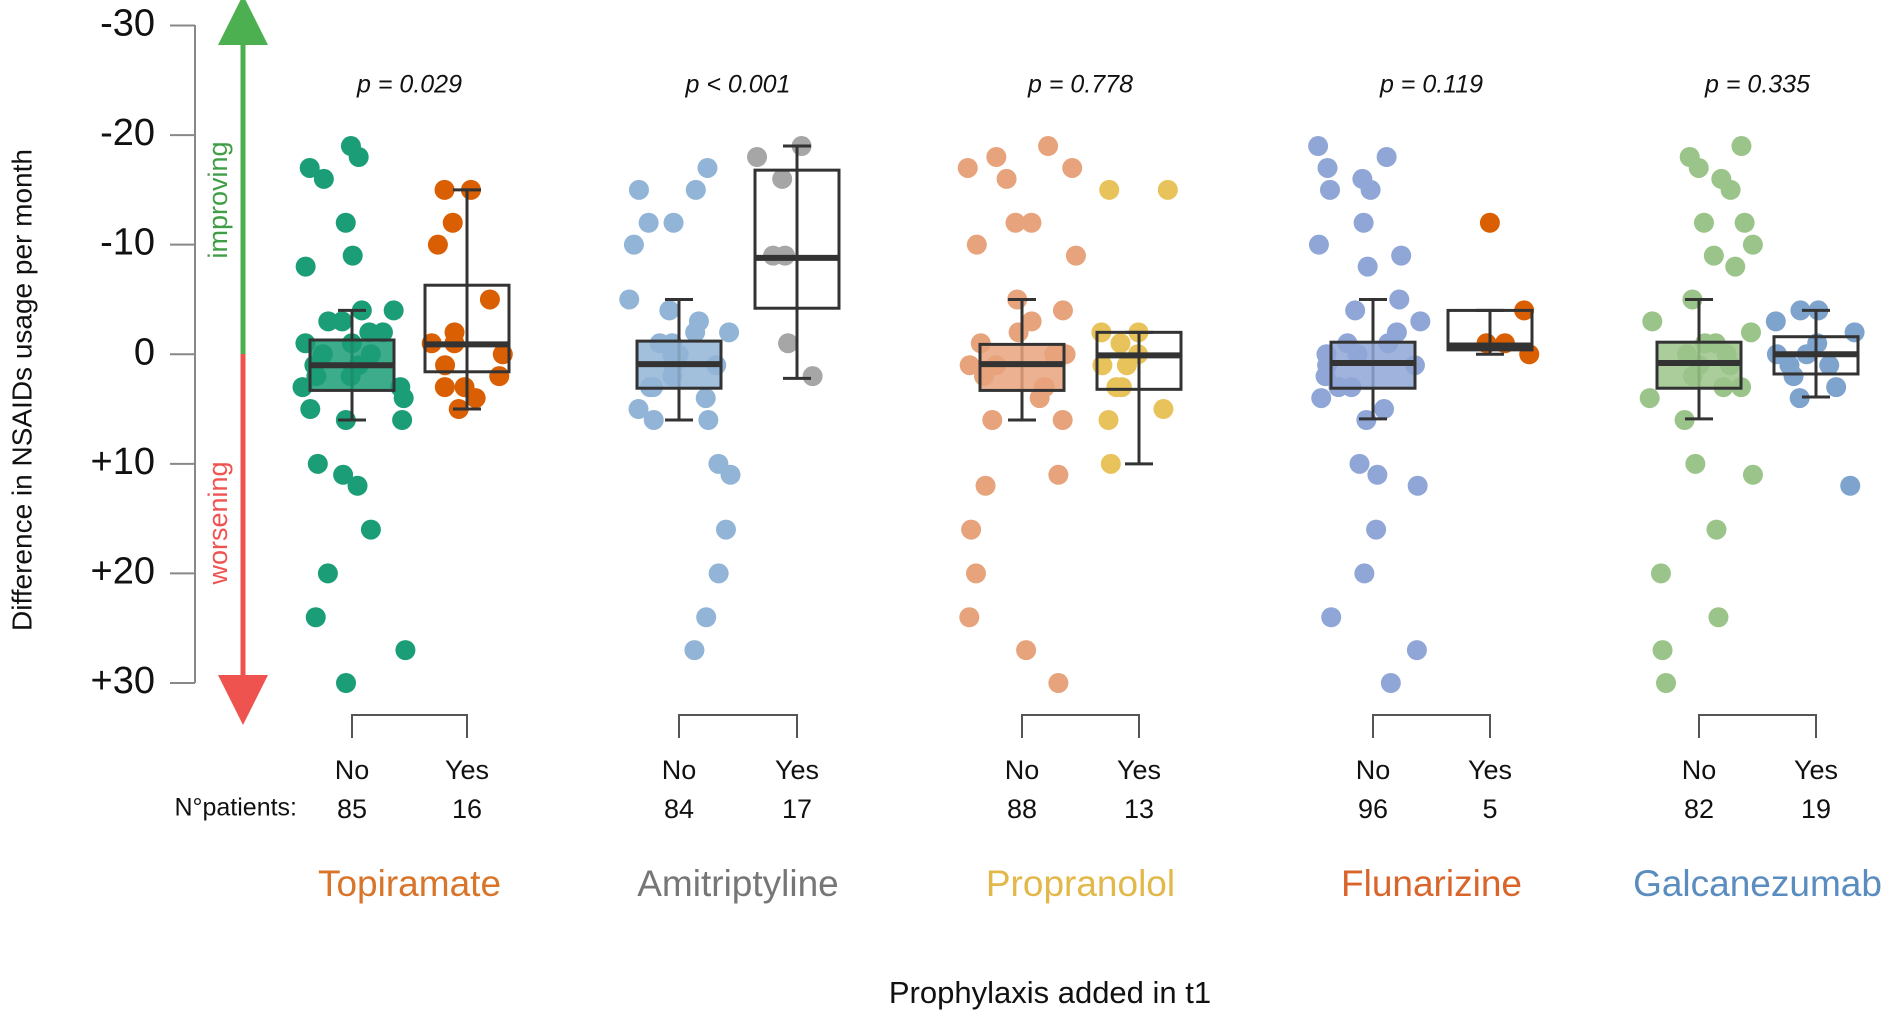  Describe the element at coordinates (123, 462) in the screenshot. I see `y-tick-label: +10` at that location.